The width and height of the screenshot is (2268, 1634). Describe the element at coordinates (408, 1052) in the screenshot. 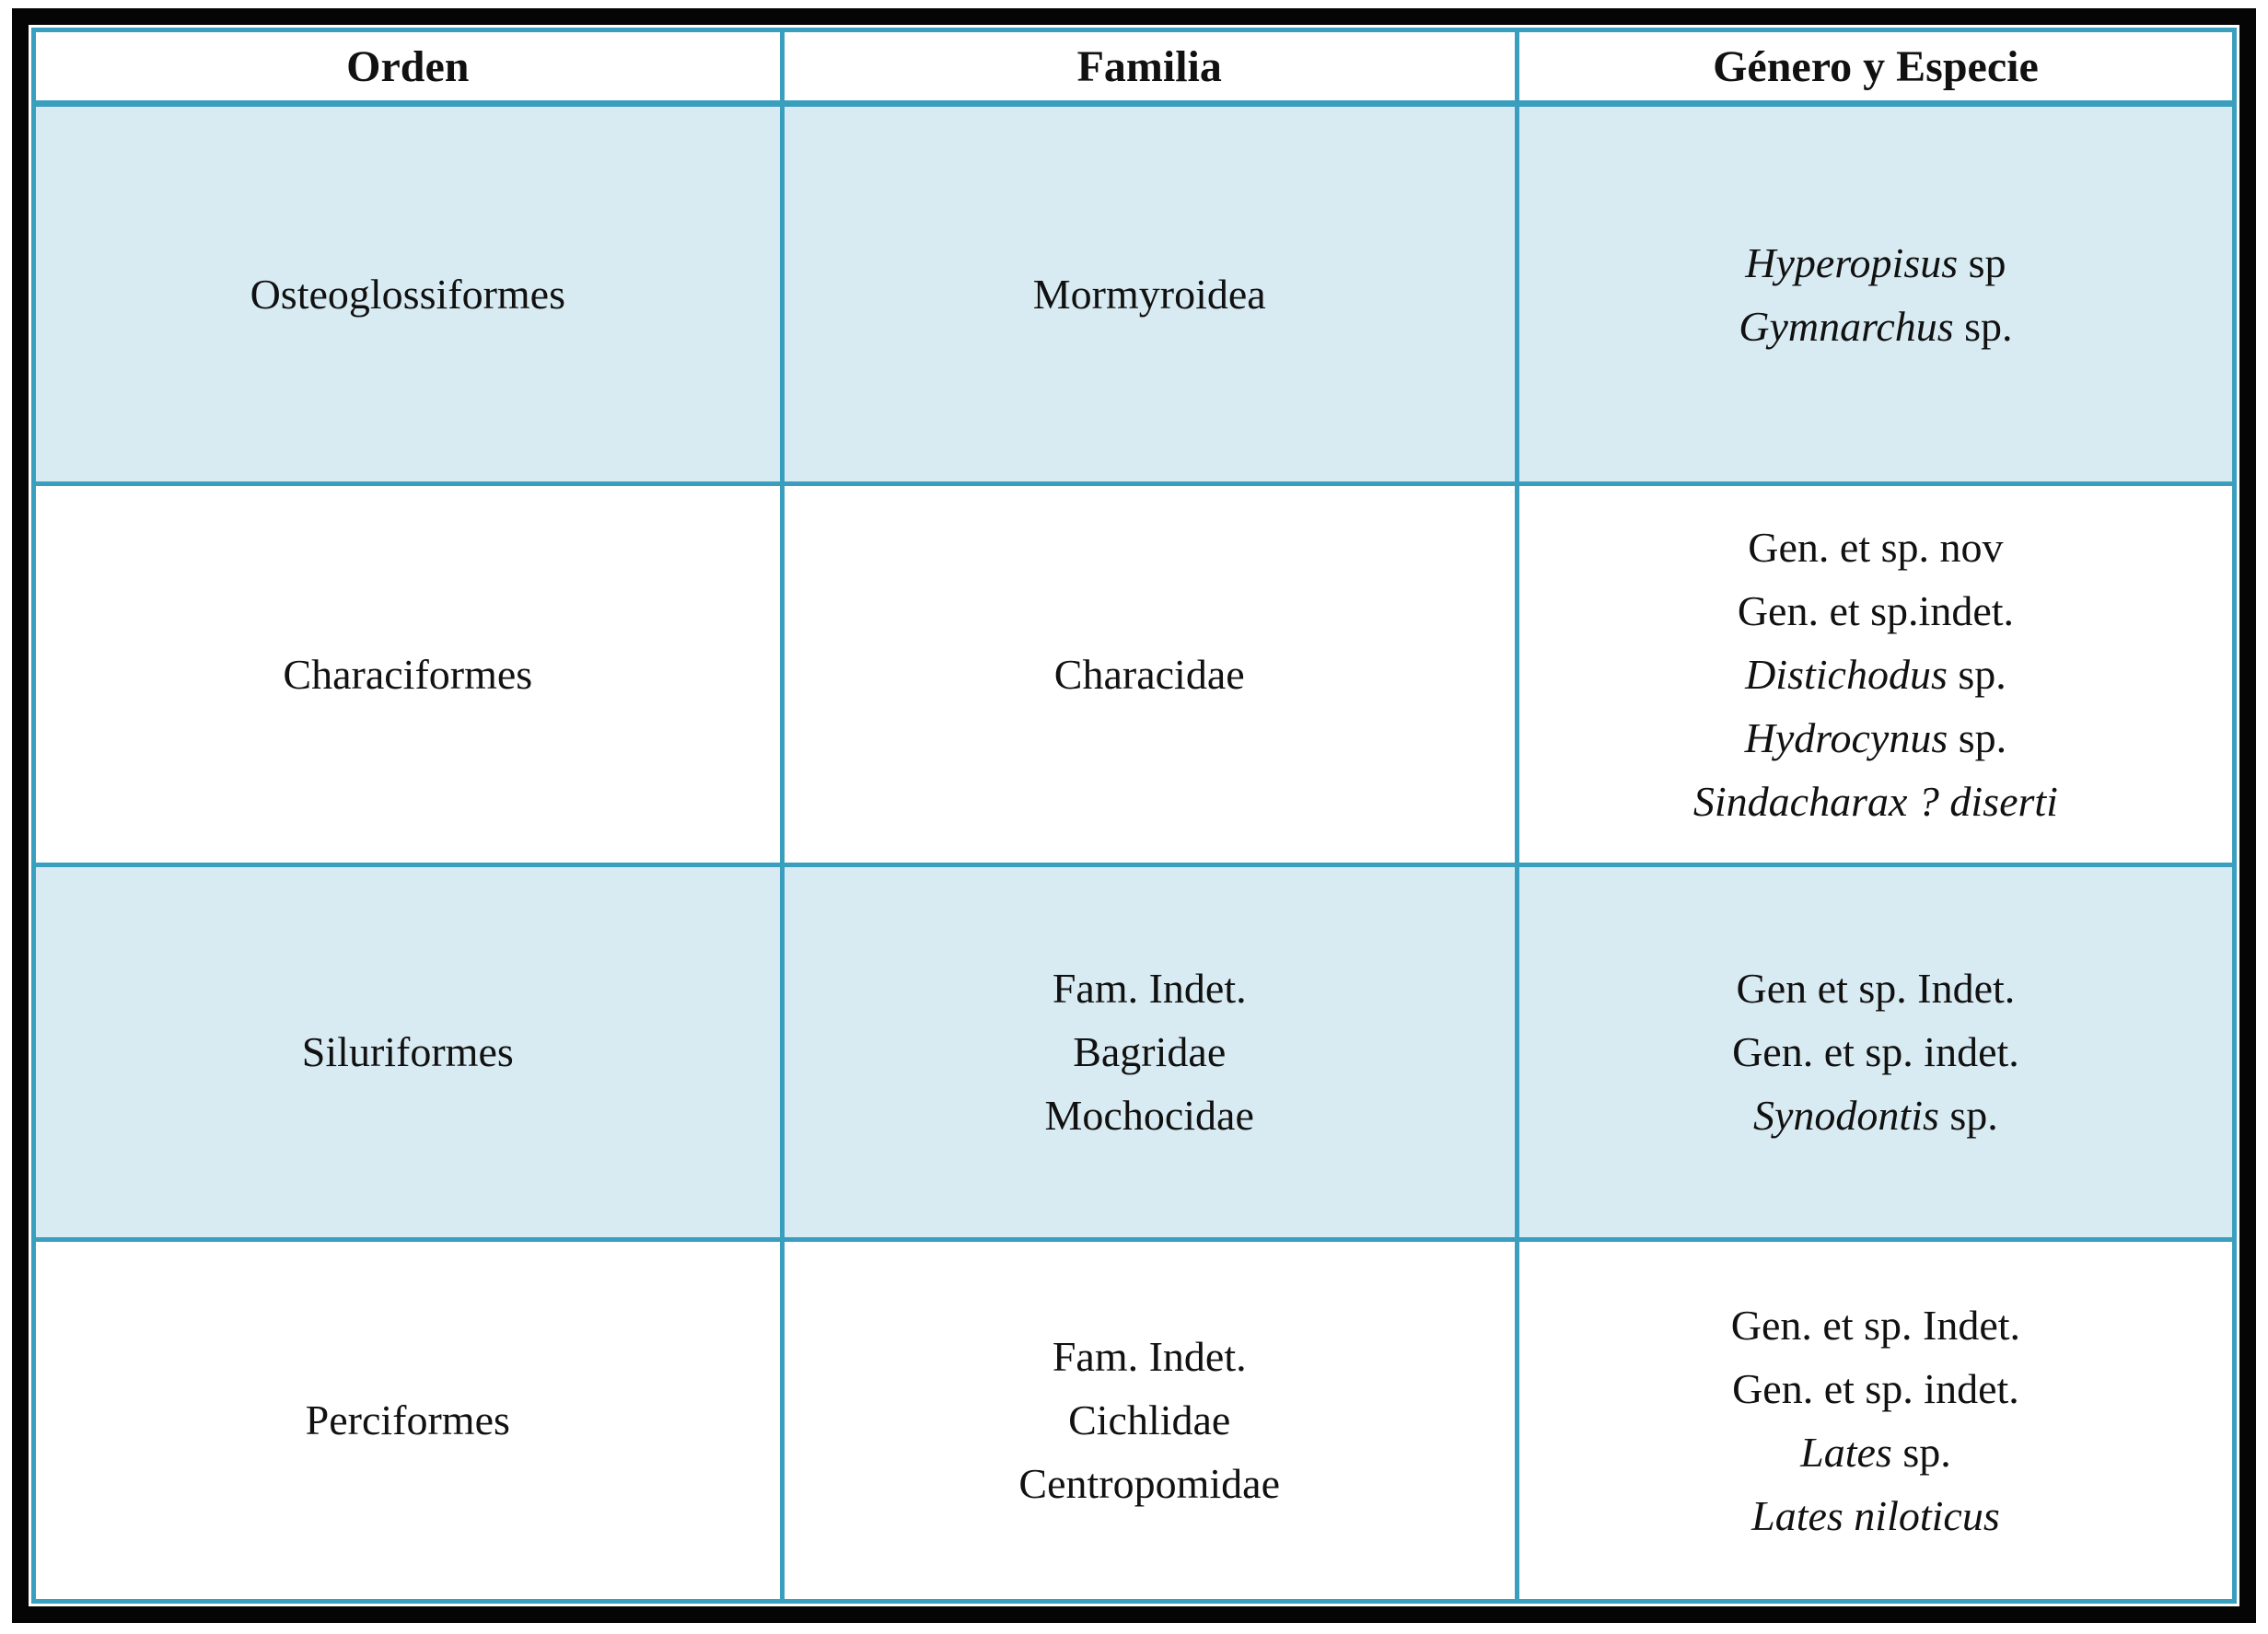

I see `orden-cell: Siluriformes` at that location.